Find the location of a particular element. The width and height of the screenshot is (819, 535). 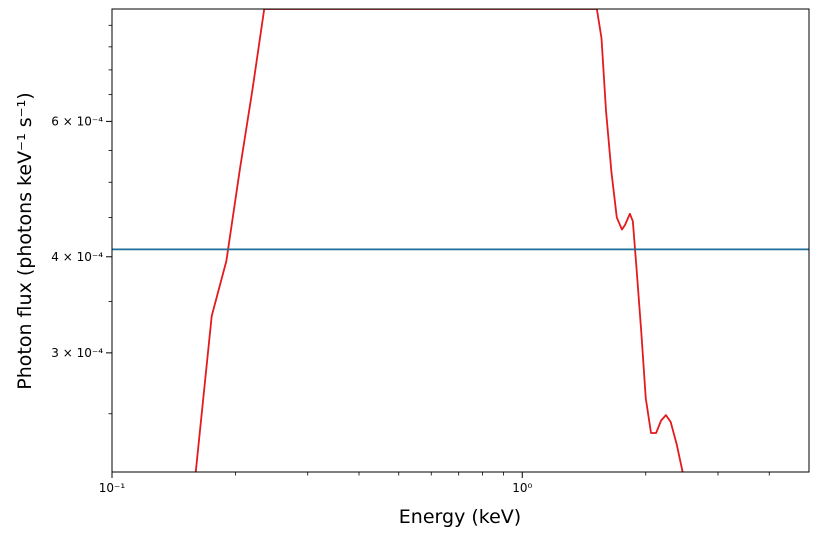

x-tick-label: 10⁻¹ is located at coordinates (112, 488).